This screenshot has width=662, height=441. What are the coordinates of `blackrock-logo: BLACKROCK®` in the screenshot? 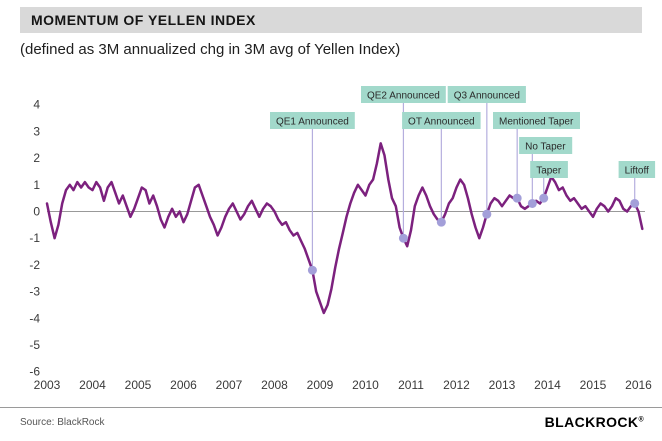 It's located at (594, 422).